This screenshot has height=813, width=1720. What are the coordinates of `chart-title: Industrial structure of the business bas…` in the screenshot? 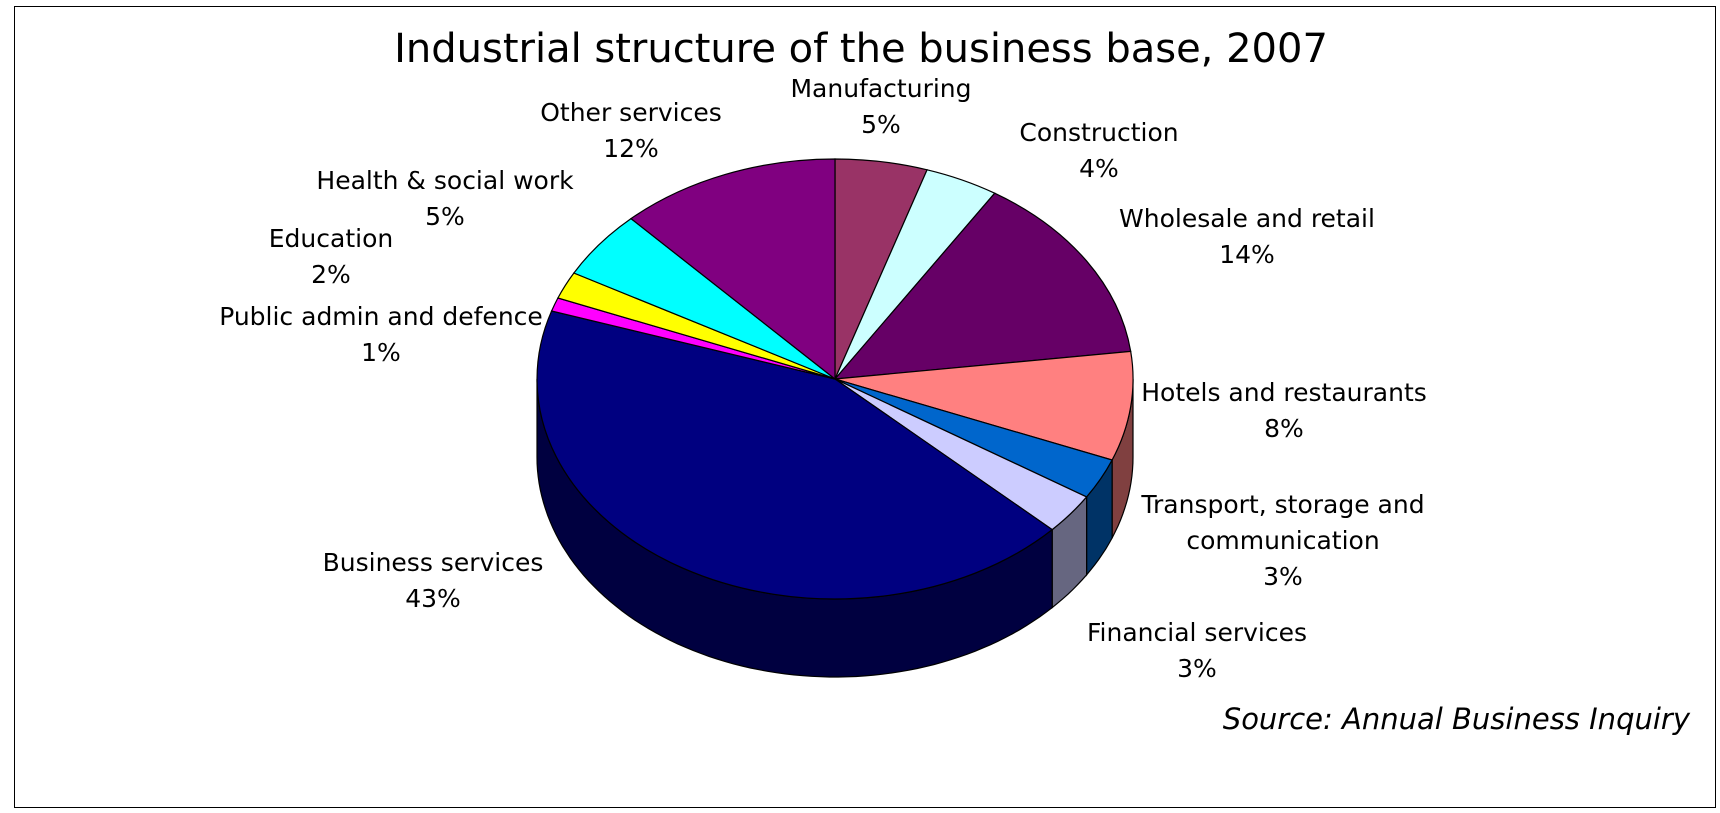 It's located at (861, 49).